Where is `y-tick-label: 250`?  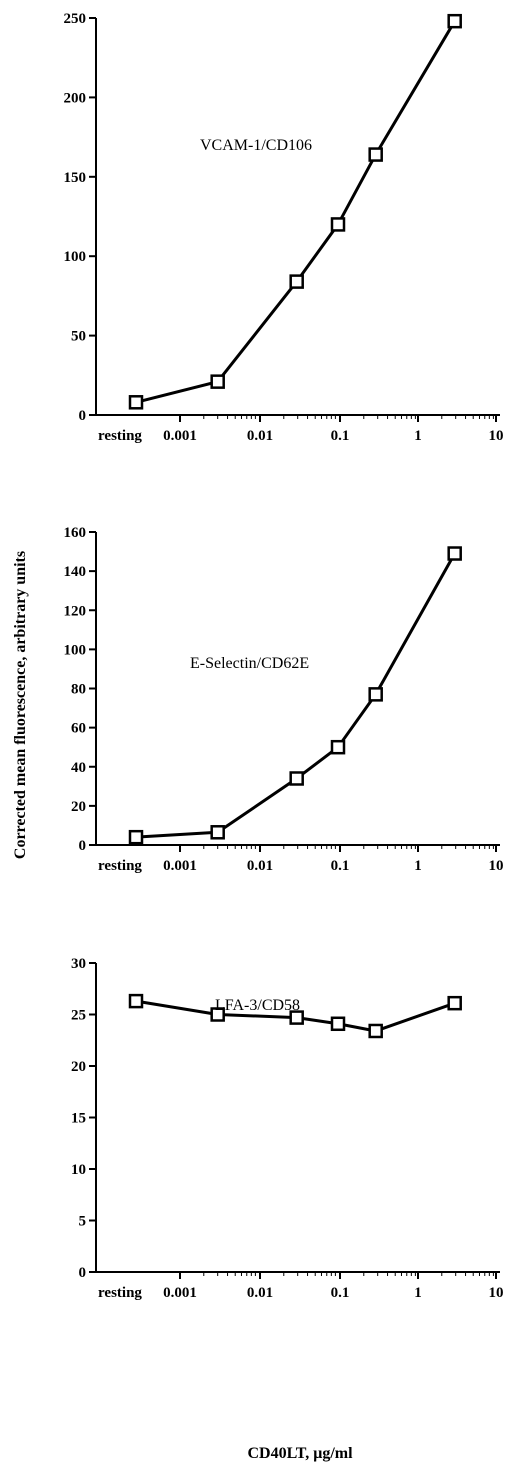 y-tick-label: 250 is located at coordinates (75, 19).